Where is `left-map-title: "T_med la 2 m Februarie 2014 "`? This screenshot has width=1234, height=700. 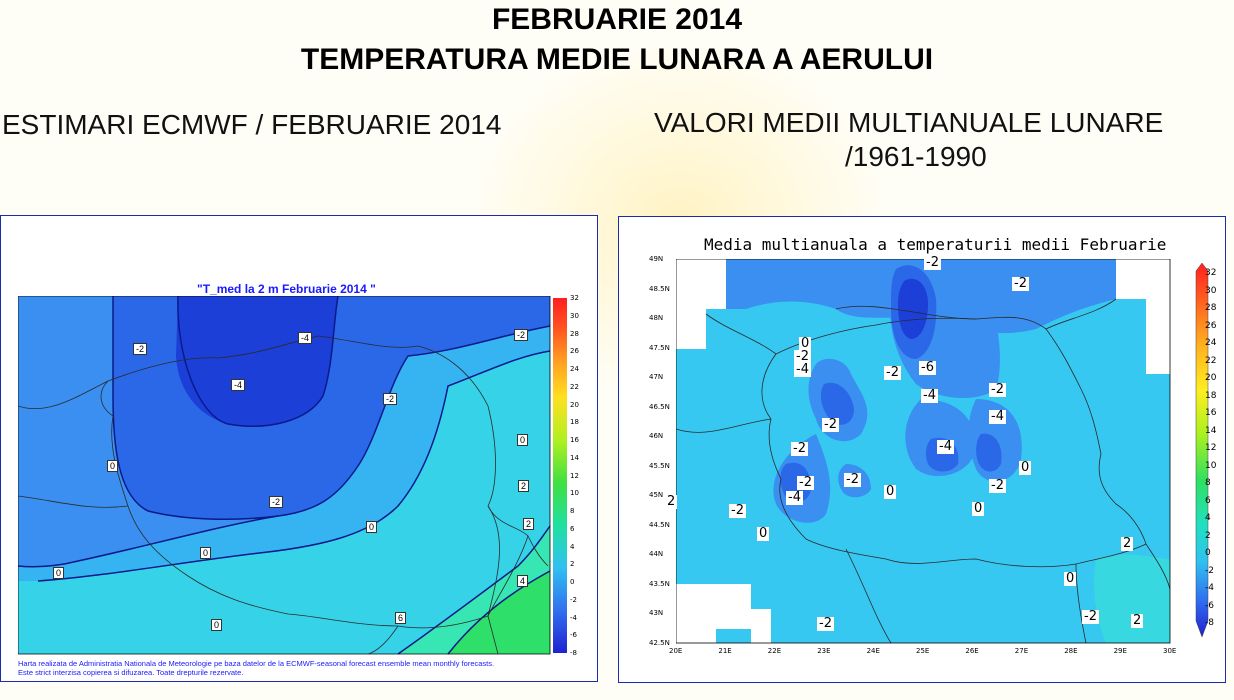
left-map-title: "T_med la 2 m Februarie 2014 " is located at coordinates (286, 289).